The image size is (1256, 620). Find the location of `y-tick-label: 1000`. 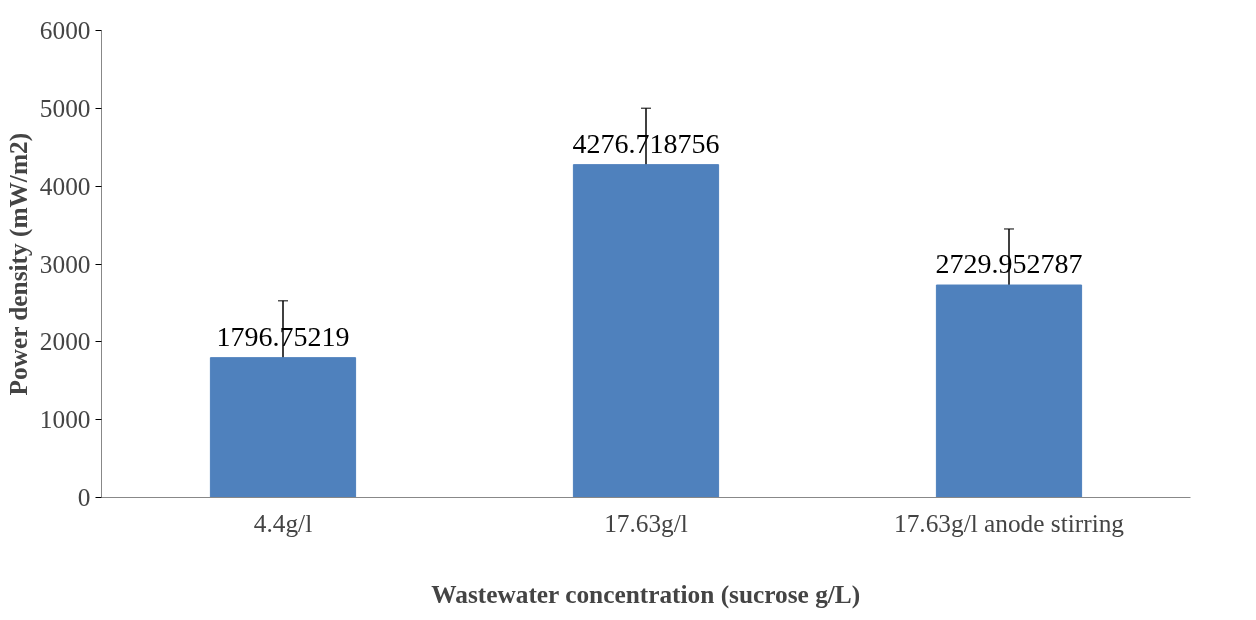

y-tick-label: 1000 is located at coordinates (65, 419).